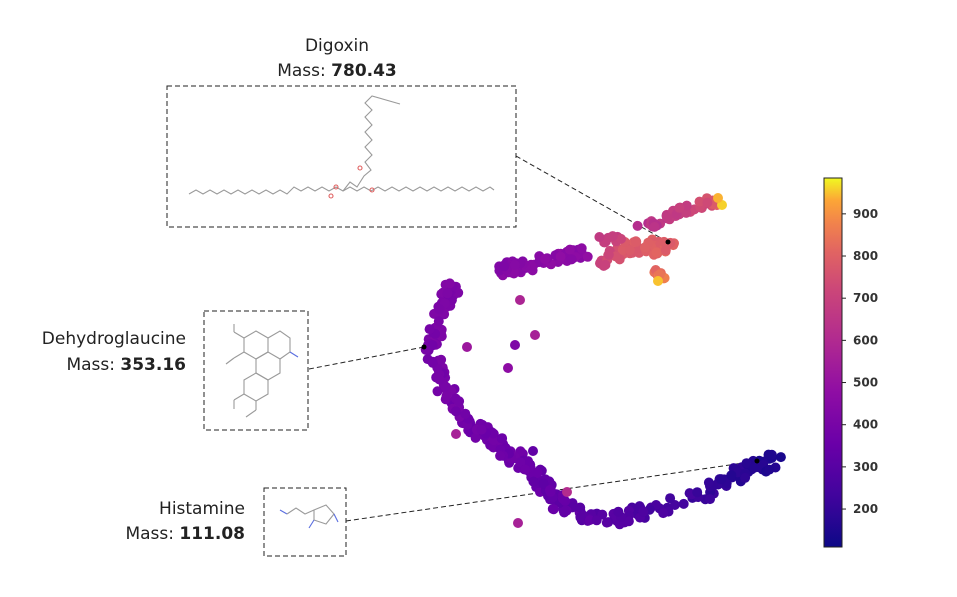 The height and width of the screenshot is (597, 957). Describe the element at coordinates (865, 467) in the screenshot. I see `colorbar-tick-label: 300` at that location.